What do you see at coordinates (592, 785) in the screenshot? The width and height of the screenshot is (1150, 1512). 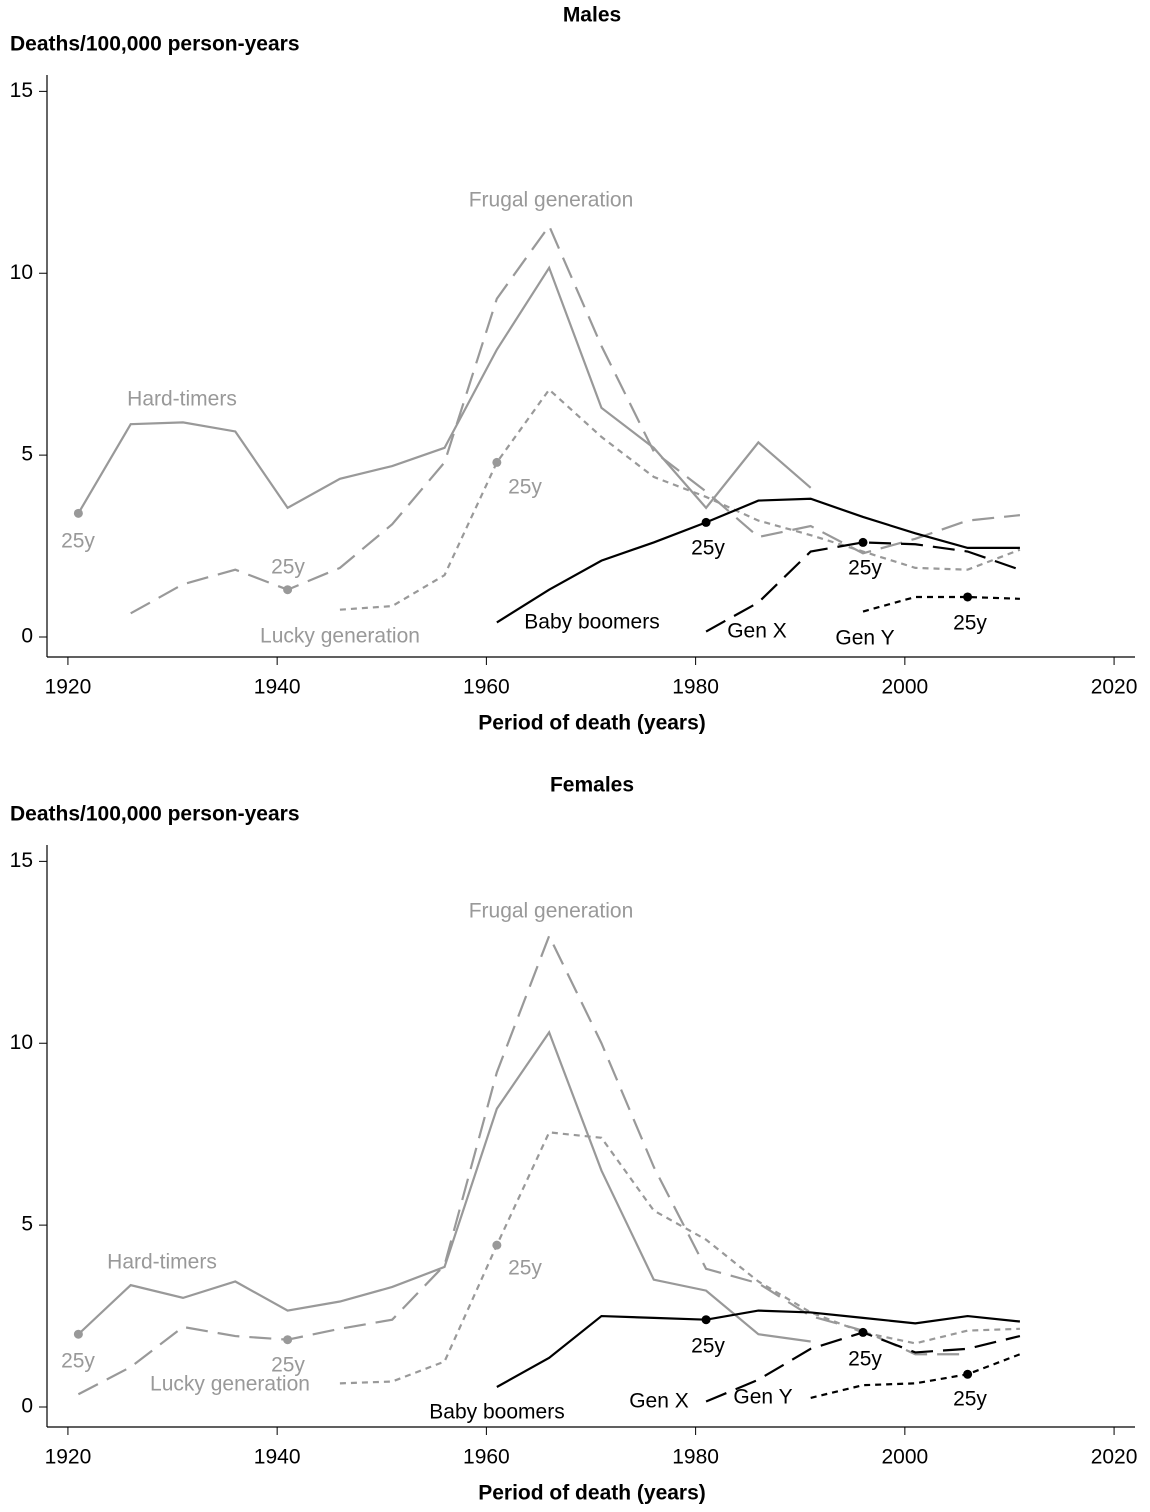 I see `chart-title: Females` at bounding box center [592, 785].